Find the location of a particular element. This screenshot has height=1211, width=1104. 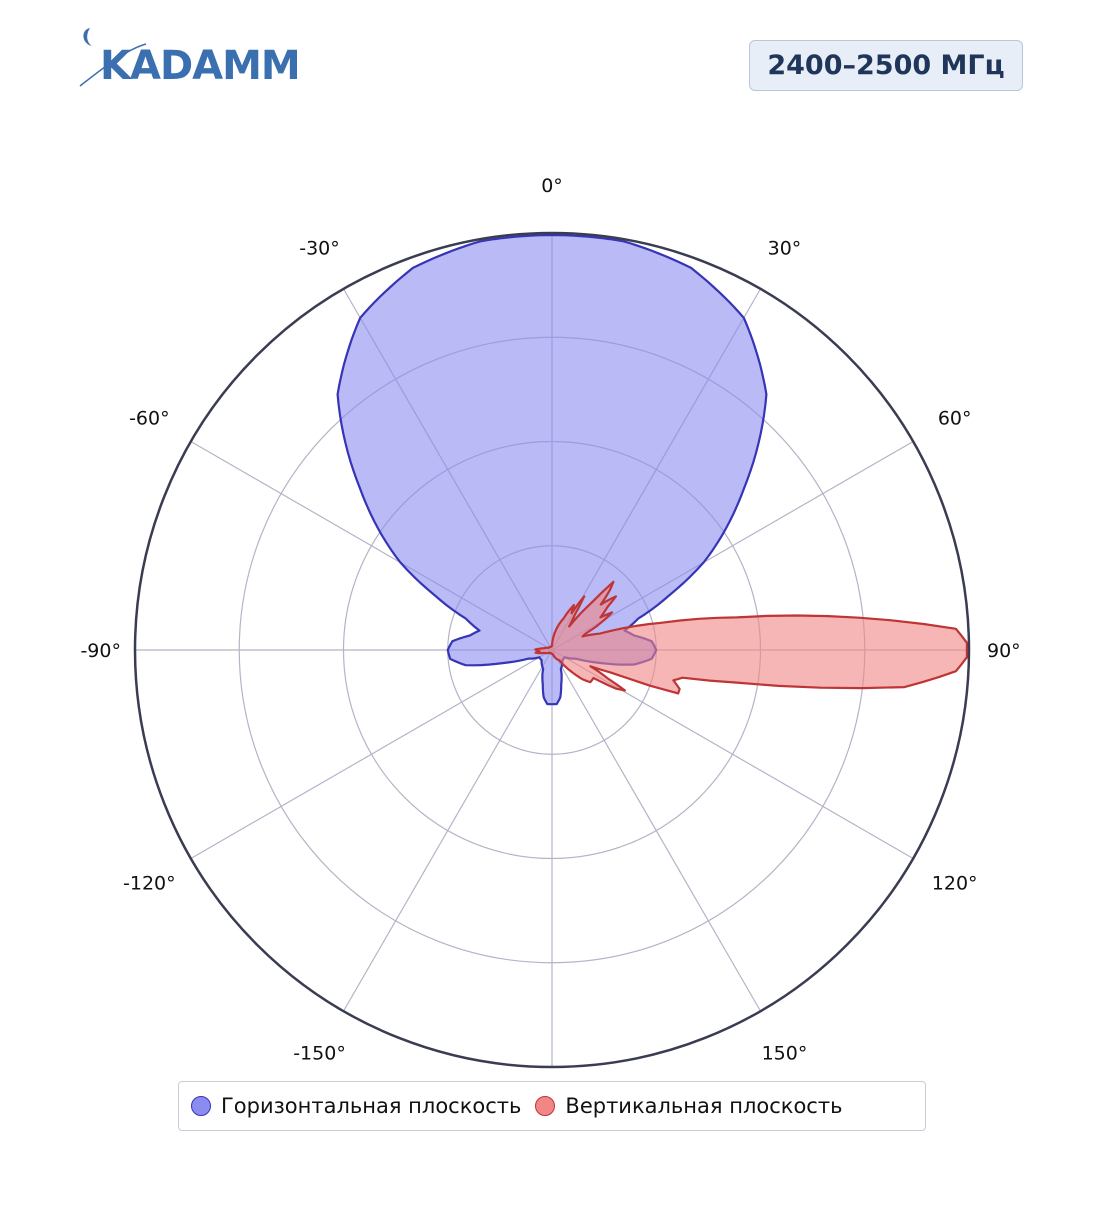

angle-tick-label: 30° is located at coordinates (785, 248).